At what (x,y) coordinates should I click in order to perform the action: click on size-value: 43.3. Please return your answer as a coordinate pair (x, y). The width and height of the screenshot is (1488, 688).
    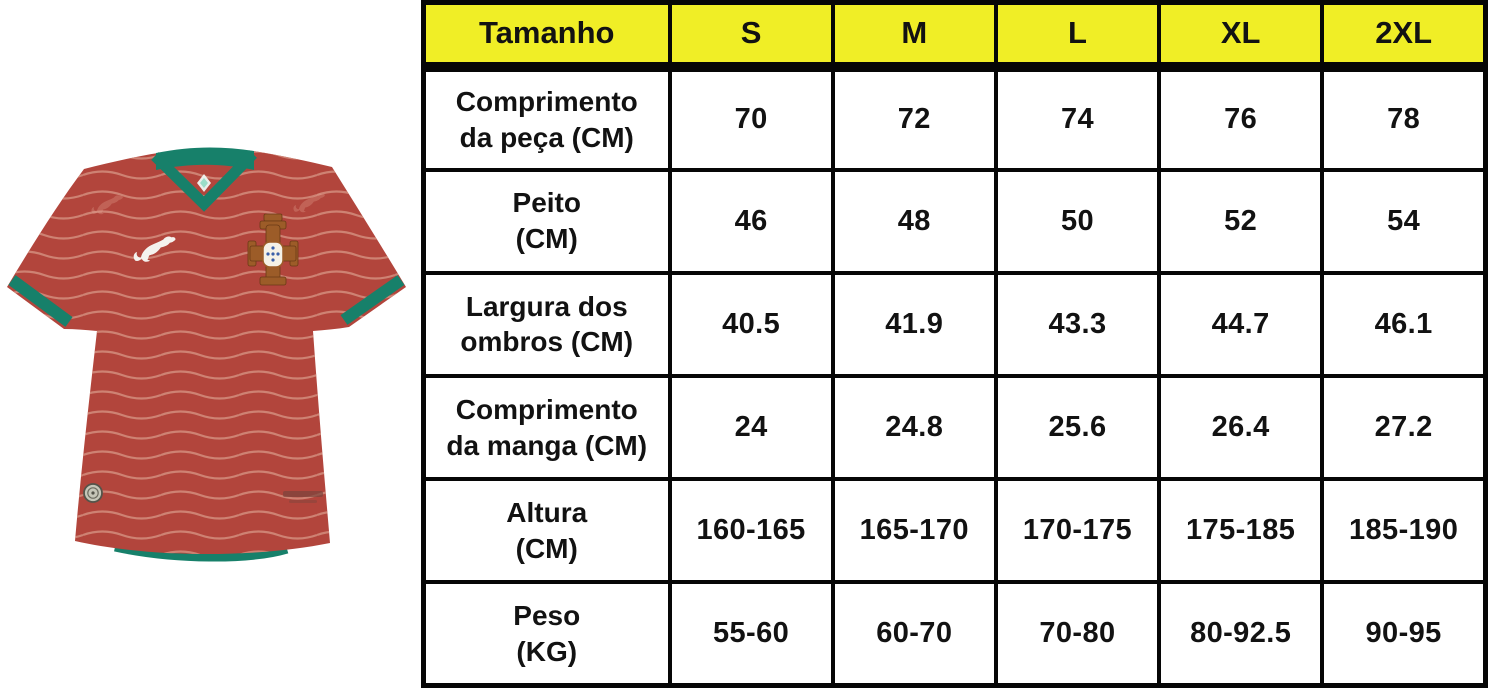
    Looking at the image, I should click on (1077, 324).